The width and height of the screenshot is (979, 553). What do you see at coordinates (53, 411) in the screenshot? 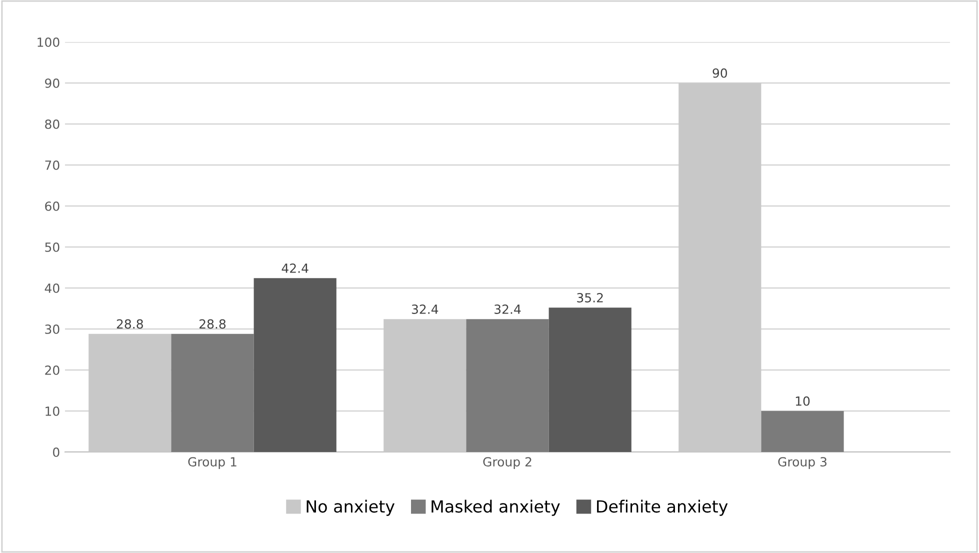
I see `y-tick-label: 10` at bounding box center [53, 411].